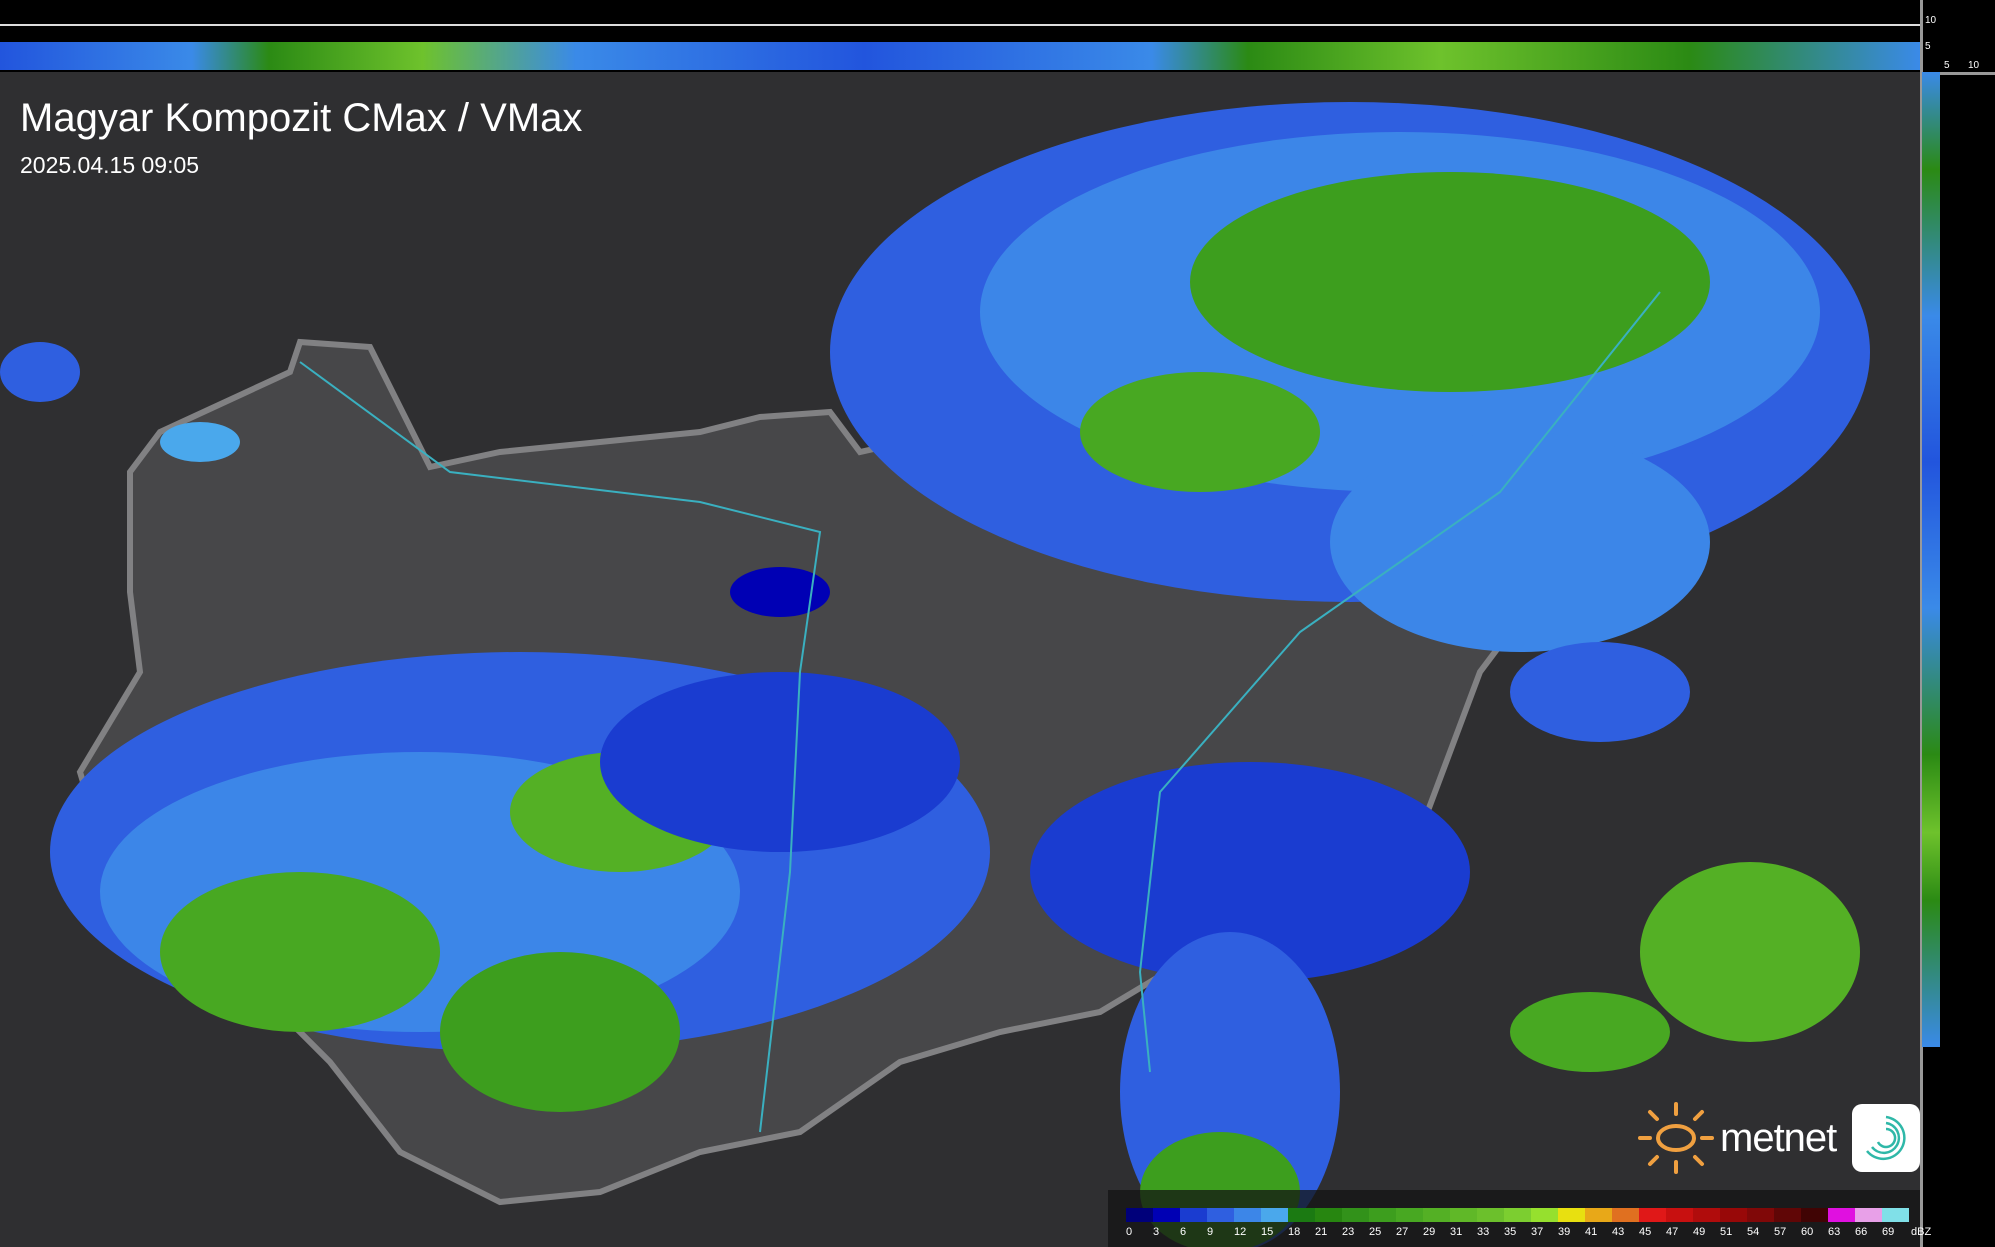  I want to click on legend-label: 18, so click(1294, 1232).